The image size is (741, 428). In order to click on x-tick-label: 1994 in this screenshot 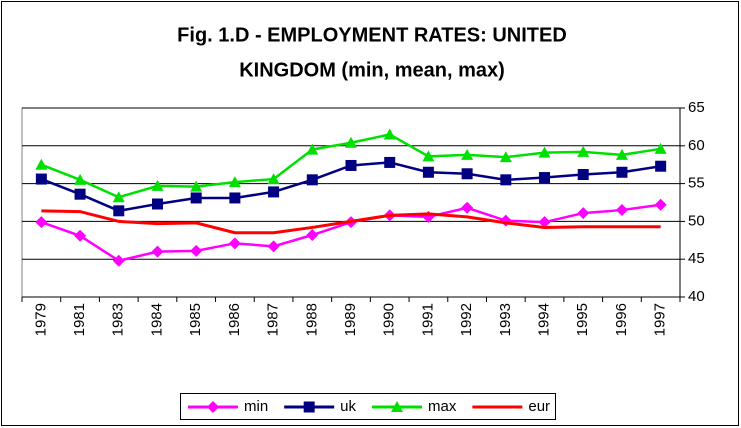, I will do `click(543, 319)`.